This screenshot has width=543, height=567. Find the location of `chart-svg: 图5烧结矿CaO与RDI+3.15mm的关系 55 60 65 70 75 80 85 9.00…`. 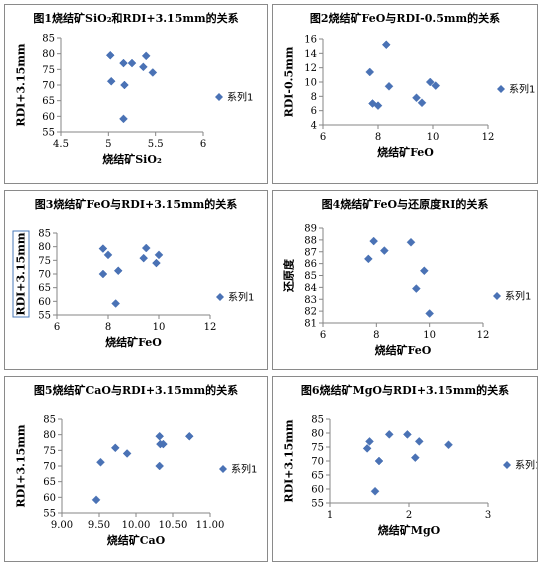

chart-svg: 图5烧结矿CaO与RDI+3.15mm的关系 55 60 65 70 75 80 85 9.00… is located at coordinates (136, 465).